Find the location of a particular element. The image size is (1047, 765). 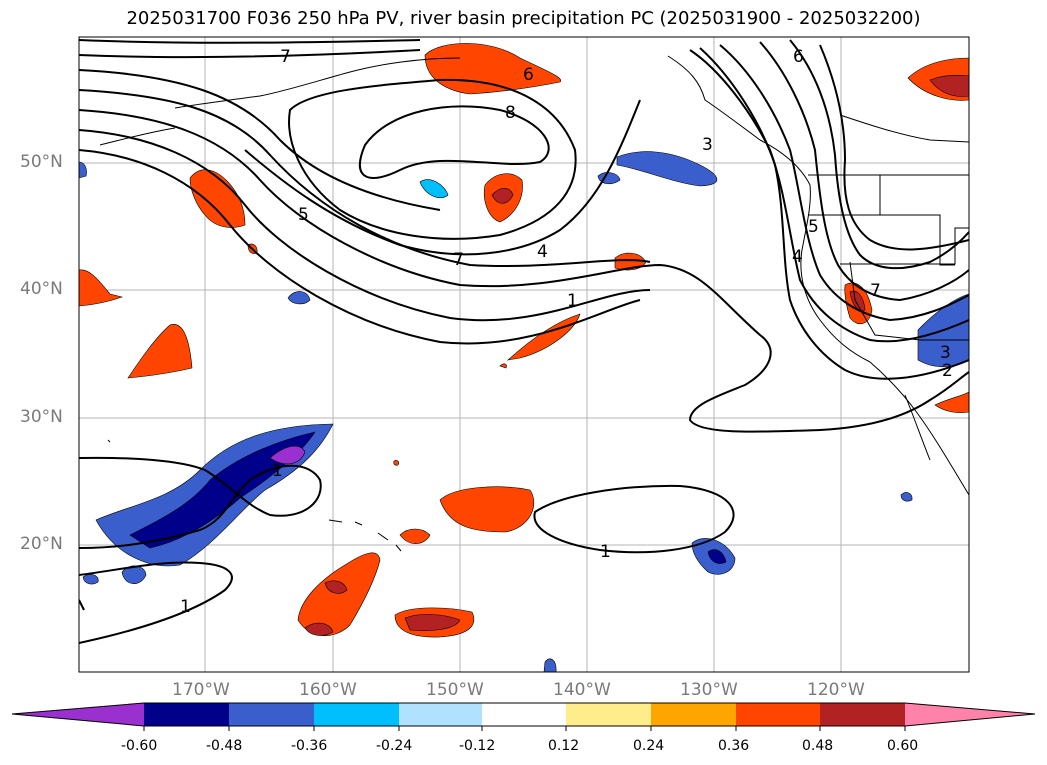

contour-label: 8 is located at coordinates (510, 113).